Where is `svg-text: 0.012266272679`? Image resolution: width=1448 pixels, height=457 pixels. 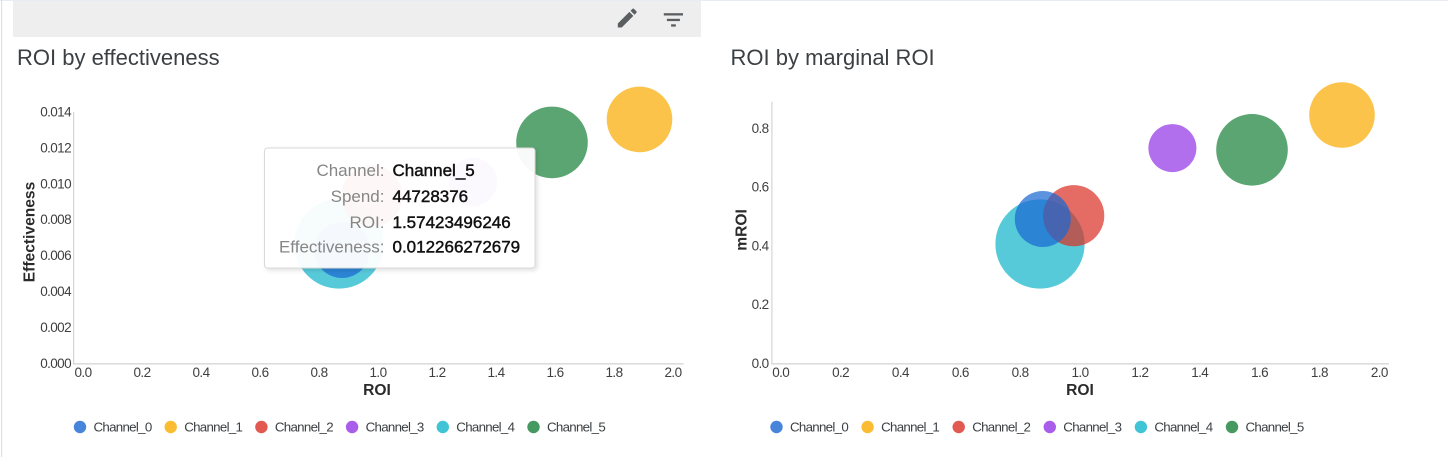
svg-text: 0.012266272679 is located at coordinates (457, 246).